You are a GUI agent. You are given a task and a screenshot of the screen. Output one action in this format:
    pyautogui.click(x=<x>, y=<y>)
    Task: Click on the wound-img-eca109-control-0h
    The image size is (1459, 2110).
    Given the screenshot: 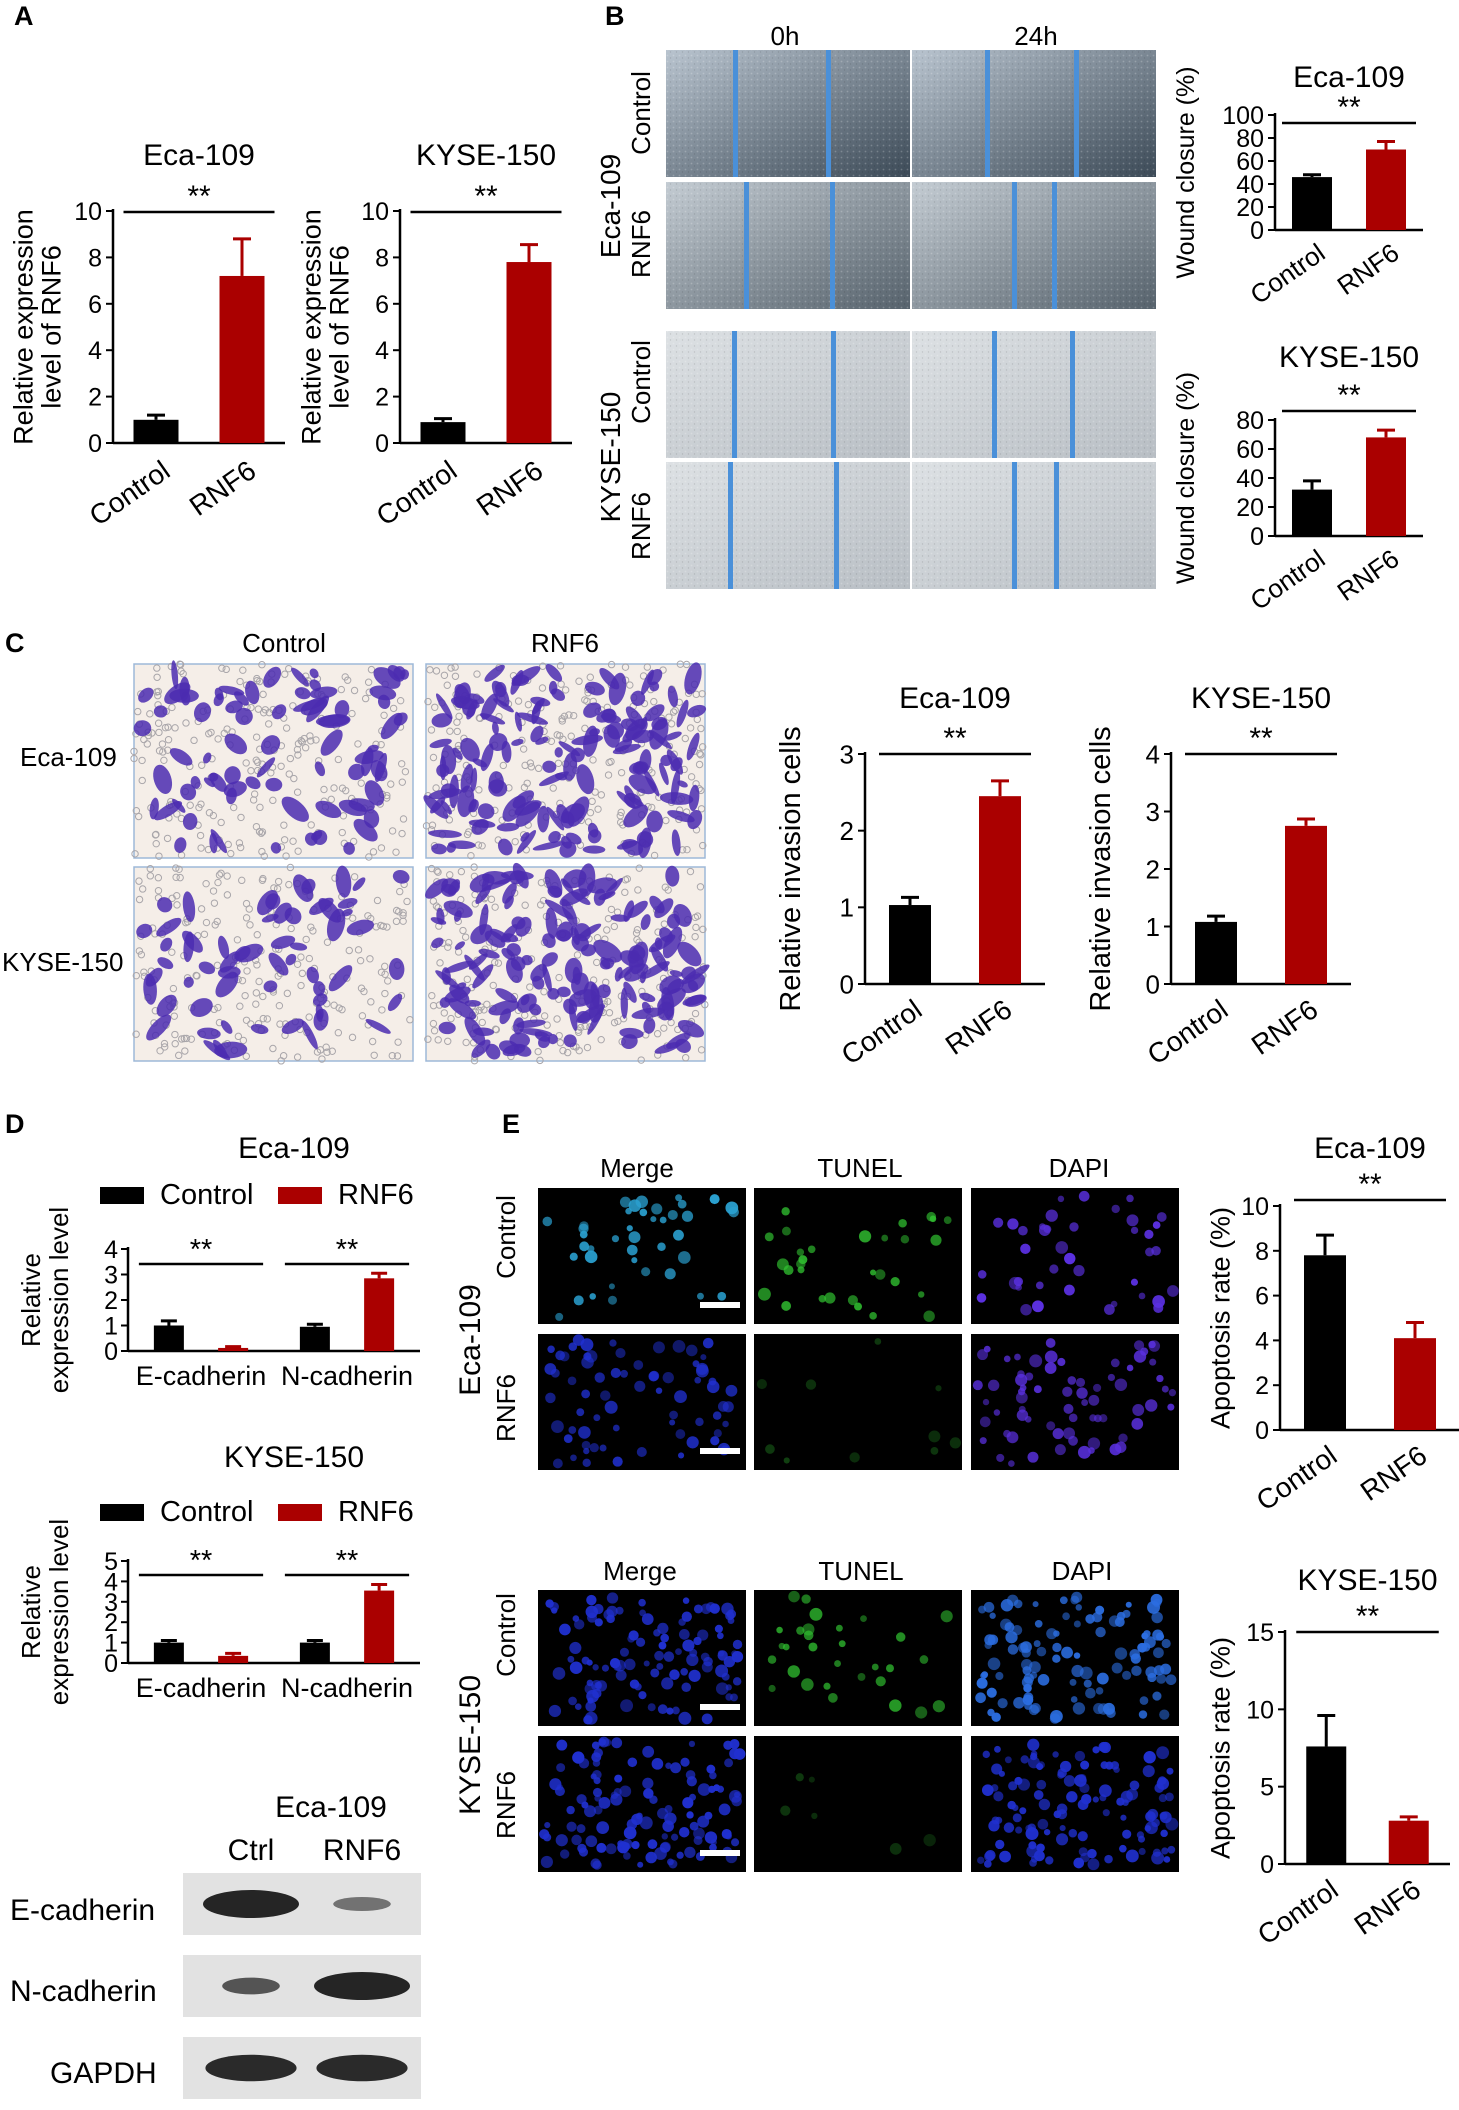 What is the action you would take?
    pyautogui.click(x=788, y=113)
    